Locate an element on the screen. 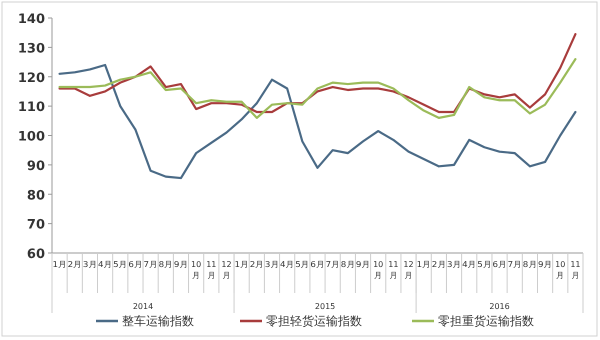  legend-label: 零担重货运输指数 is located at coordinates (486, 321).